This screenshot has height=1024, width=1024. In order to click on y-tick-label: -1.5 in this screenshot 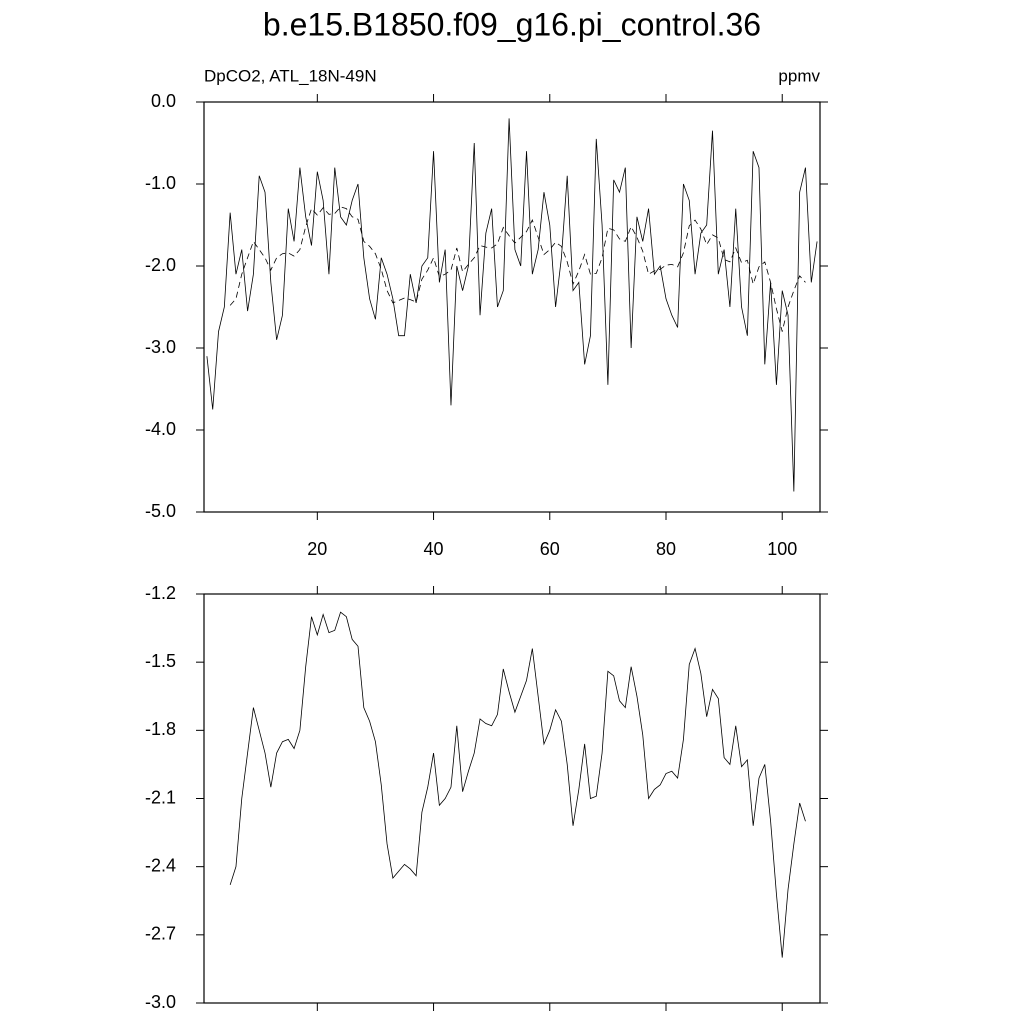, I will do `click(160, 661)`.